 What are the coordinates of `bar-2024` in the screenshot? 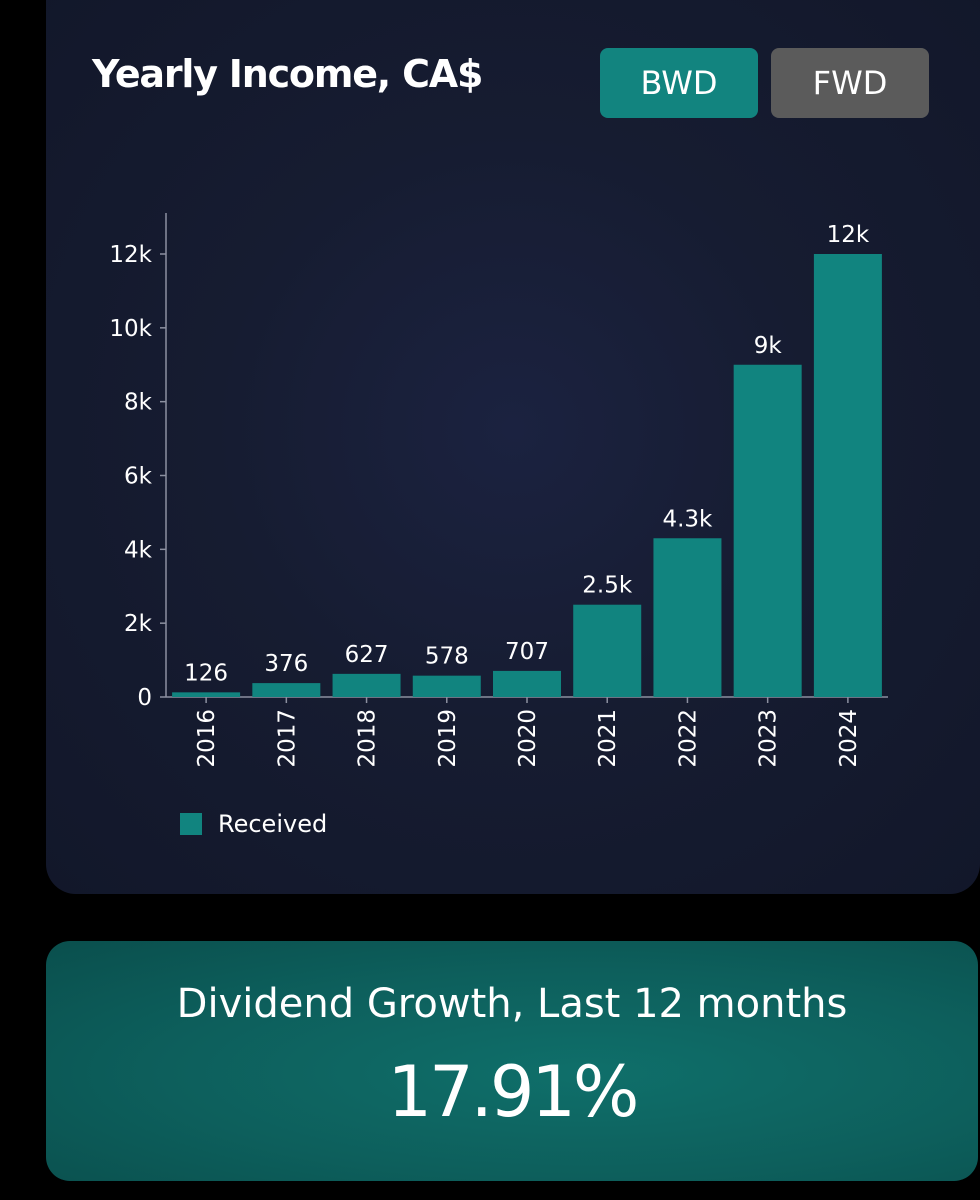 It's located at (847, 475).